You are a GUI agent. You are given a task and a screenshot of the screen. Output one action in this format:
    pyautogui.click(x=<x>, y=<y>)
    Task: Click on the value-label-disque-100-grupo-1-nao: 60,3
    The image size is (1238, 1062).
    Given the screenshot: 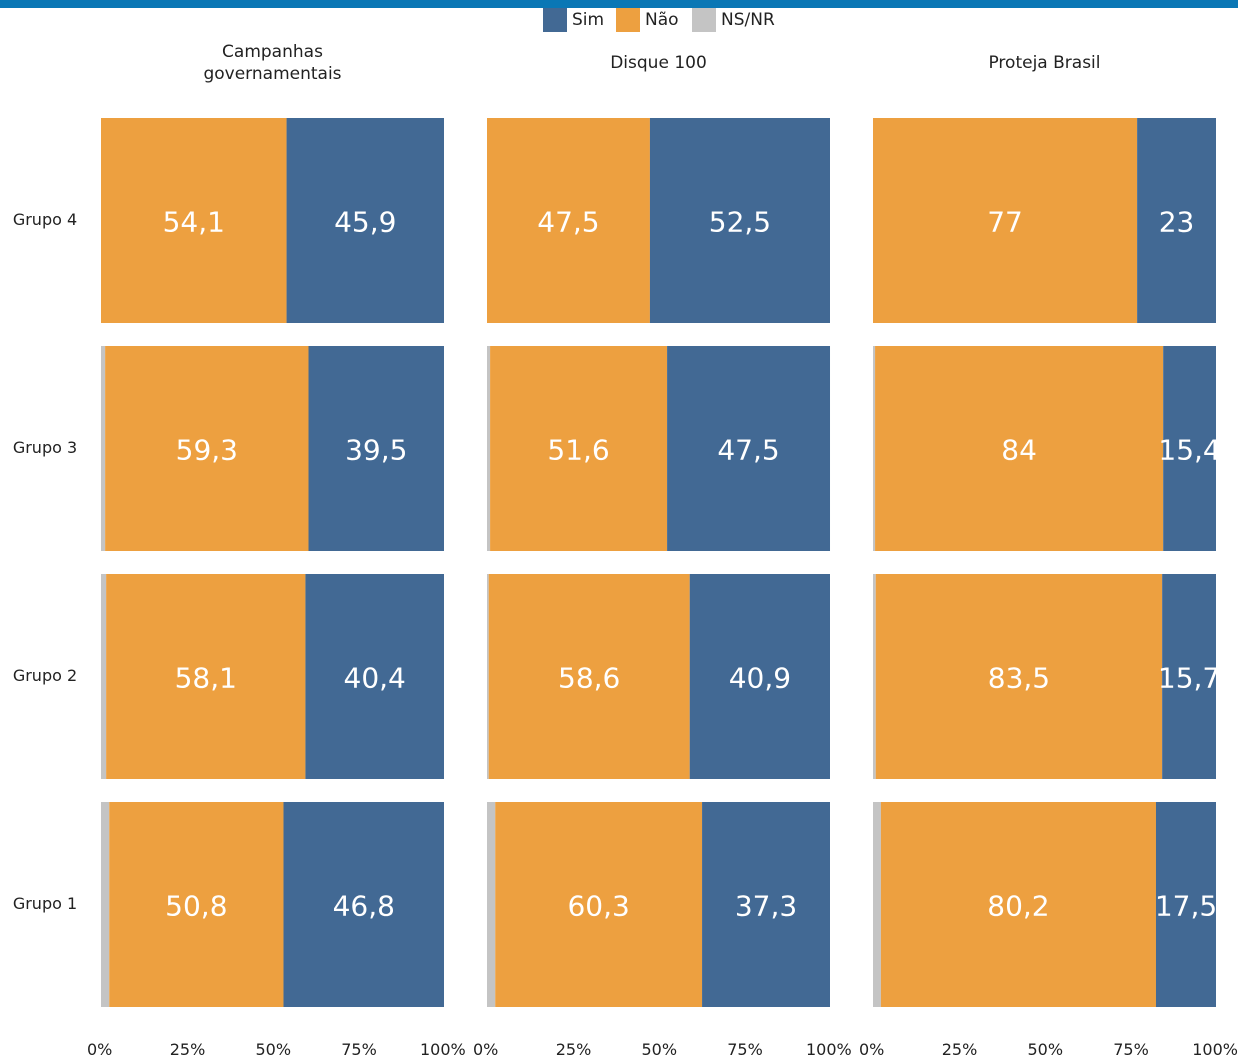 What is the action you would take?
    pyautogui.click(x=598, y=906)
    